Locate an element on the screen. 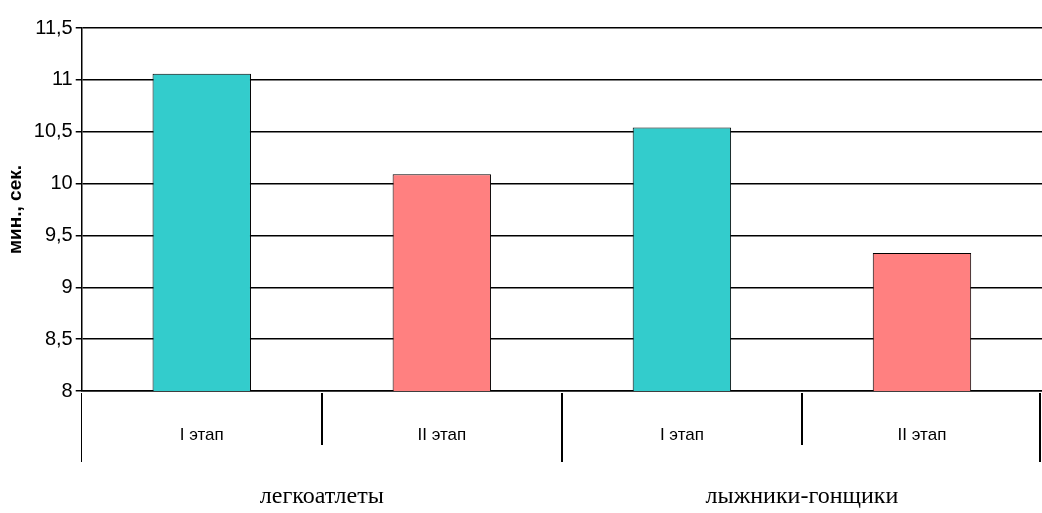 The height and width of the screenshot is (513, 1042). y-tick-label: 10 is located at coordinates (61, 182).